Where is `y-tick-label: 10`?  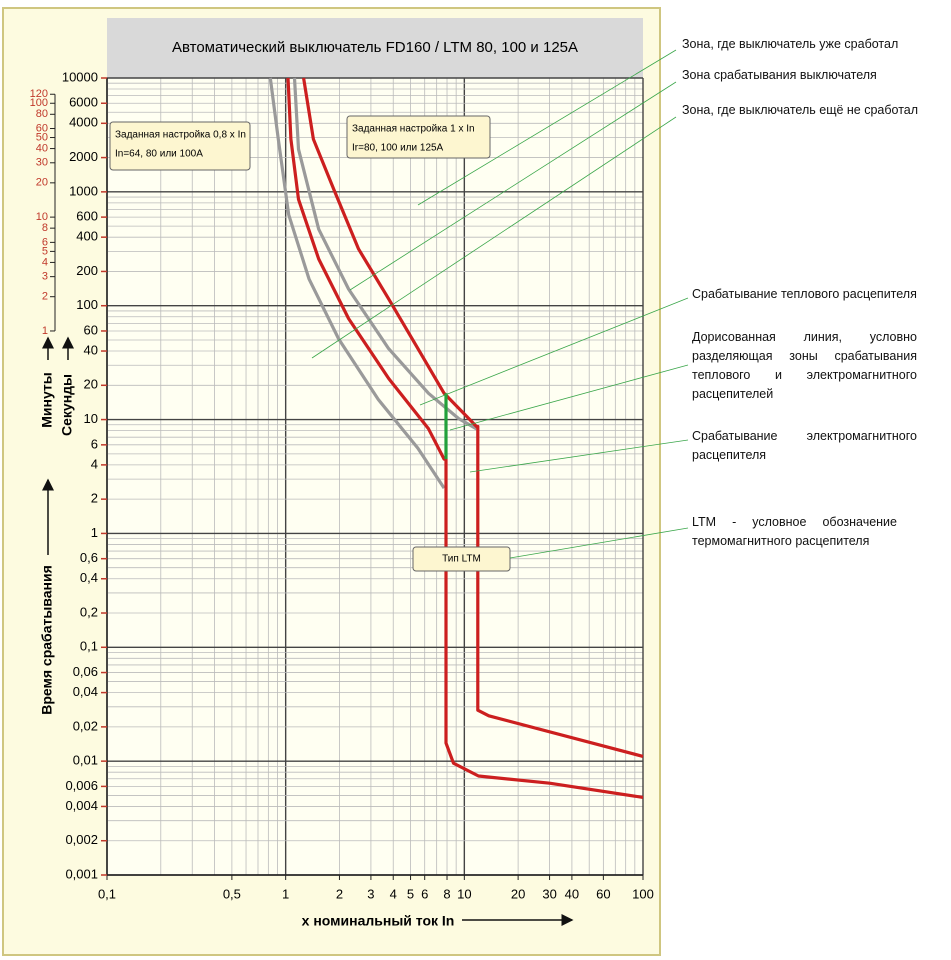
y-tick-label: 10 is located at coordinates (91, 418).